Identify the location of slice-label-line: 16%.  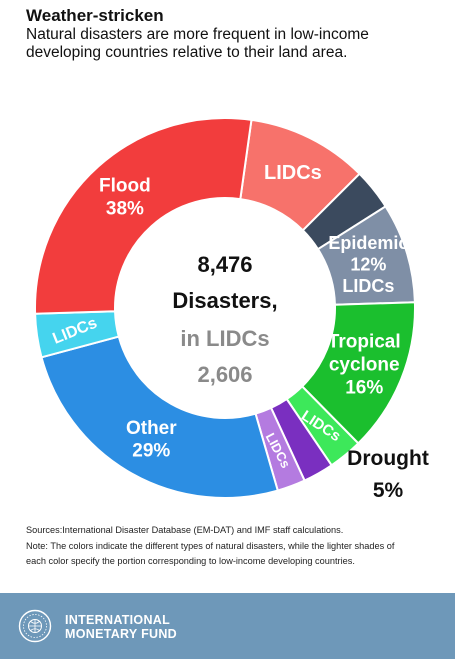
(364, 387).